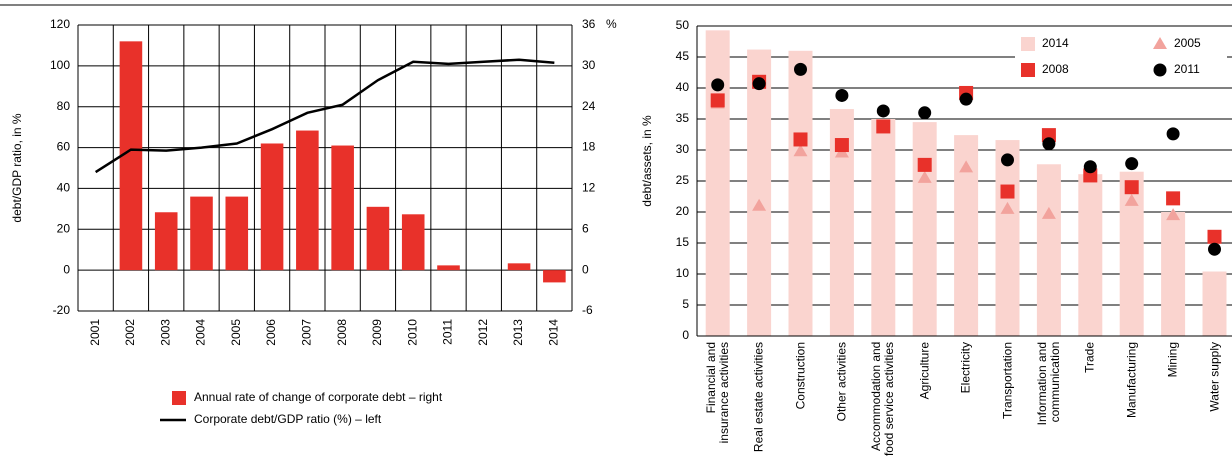 This screenshot has width=1232, height=472. What do you see at coordinates (1055, 69) in the screenshot?
I see `legend-label: 2008` at bounding box center [1055, 69].